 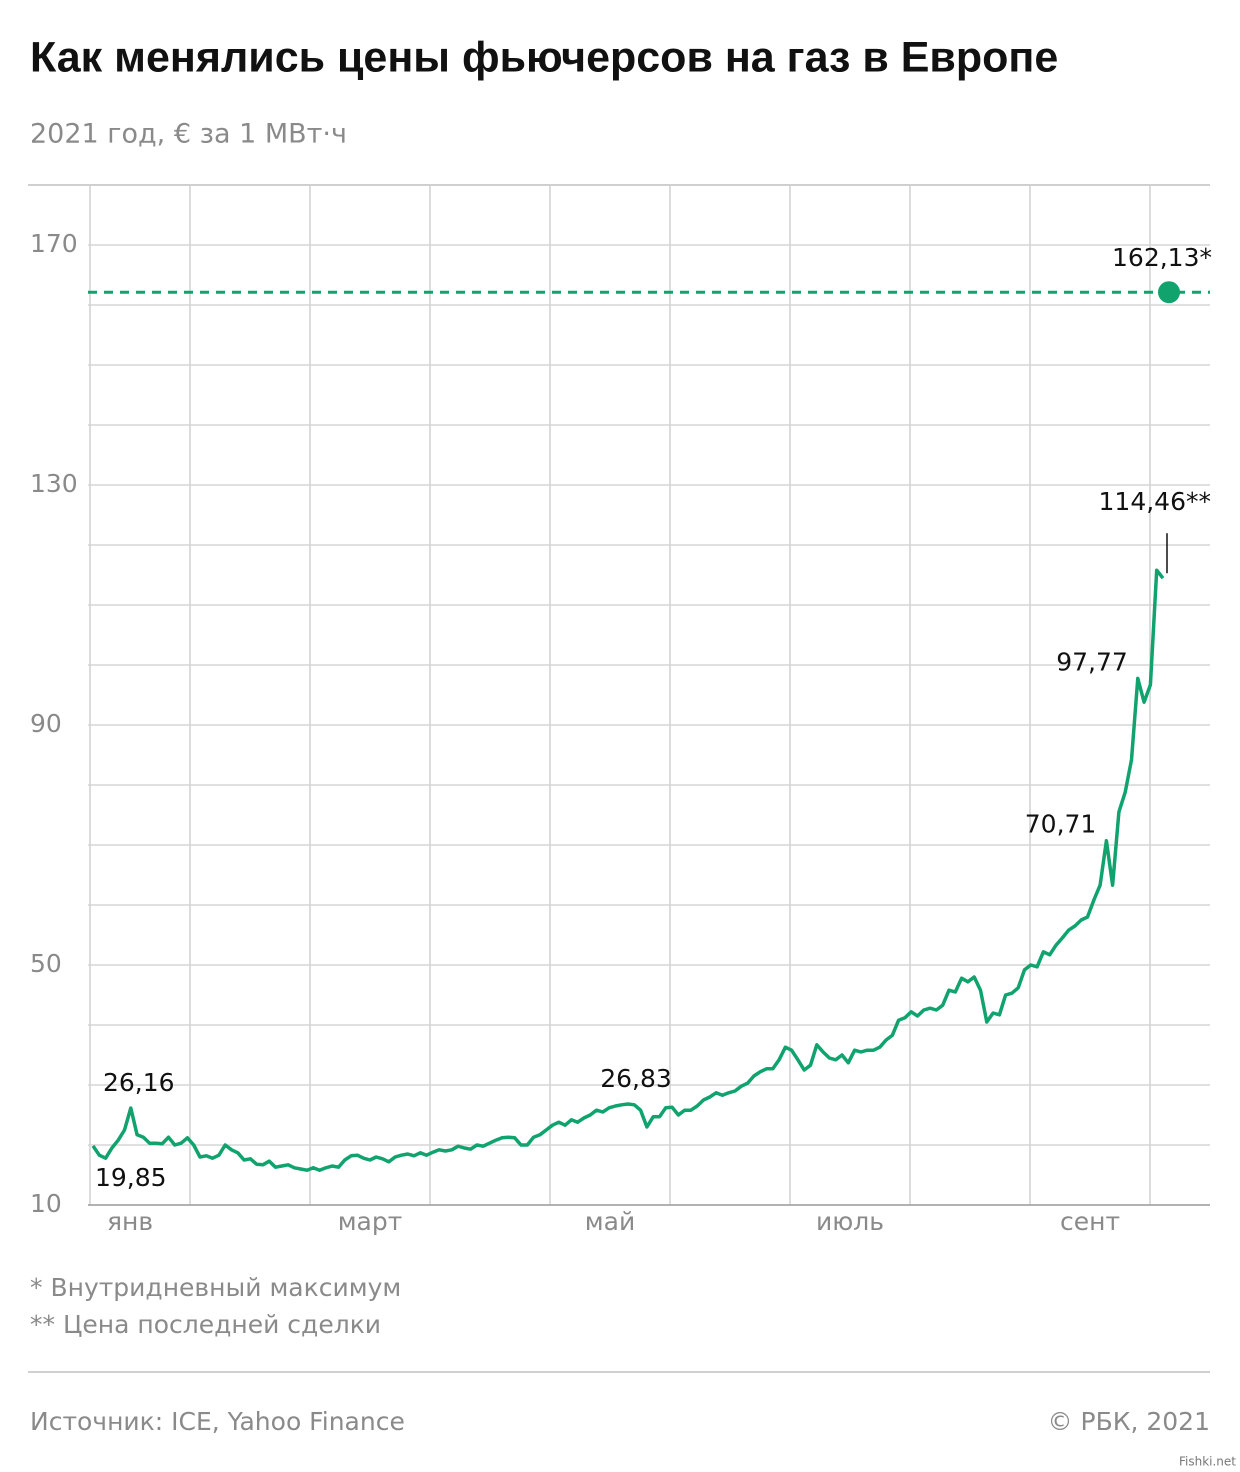 What do you see at coordinates (1155, 501) in the screenshot?
I see `data-label: 114,46**` at bounding box center [1155, 501].